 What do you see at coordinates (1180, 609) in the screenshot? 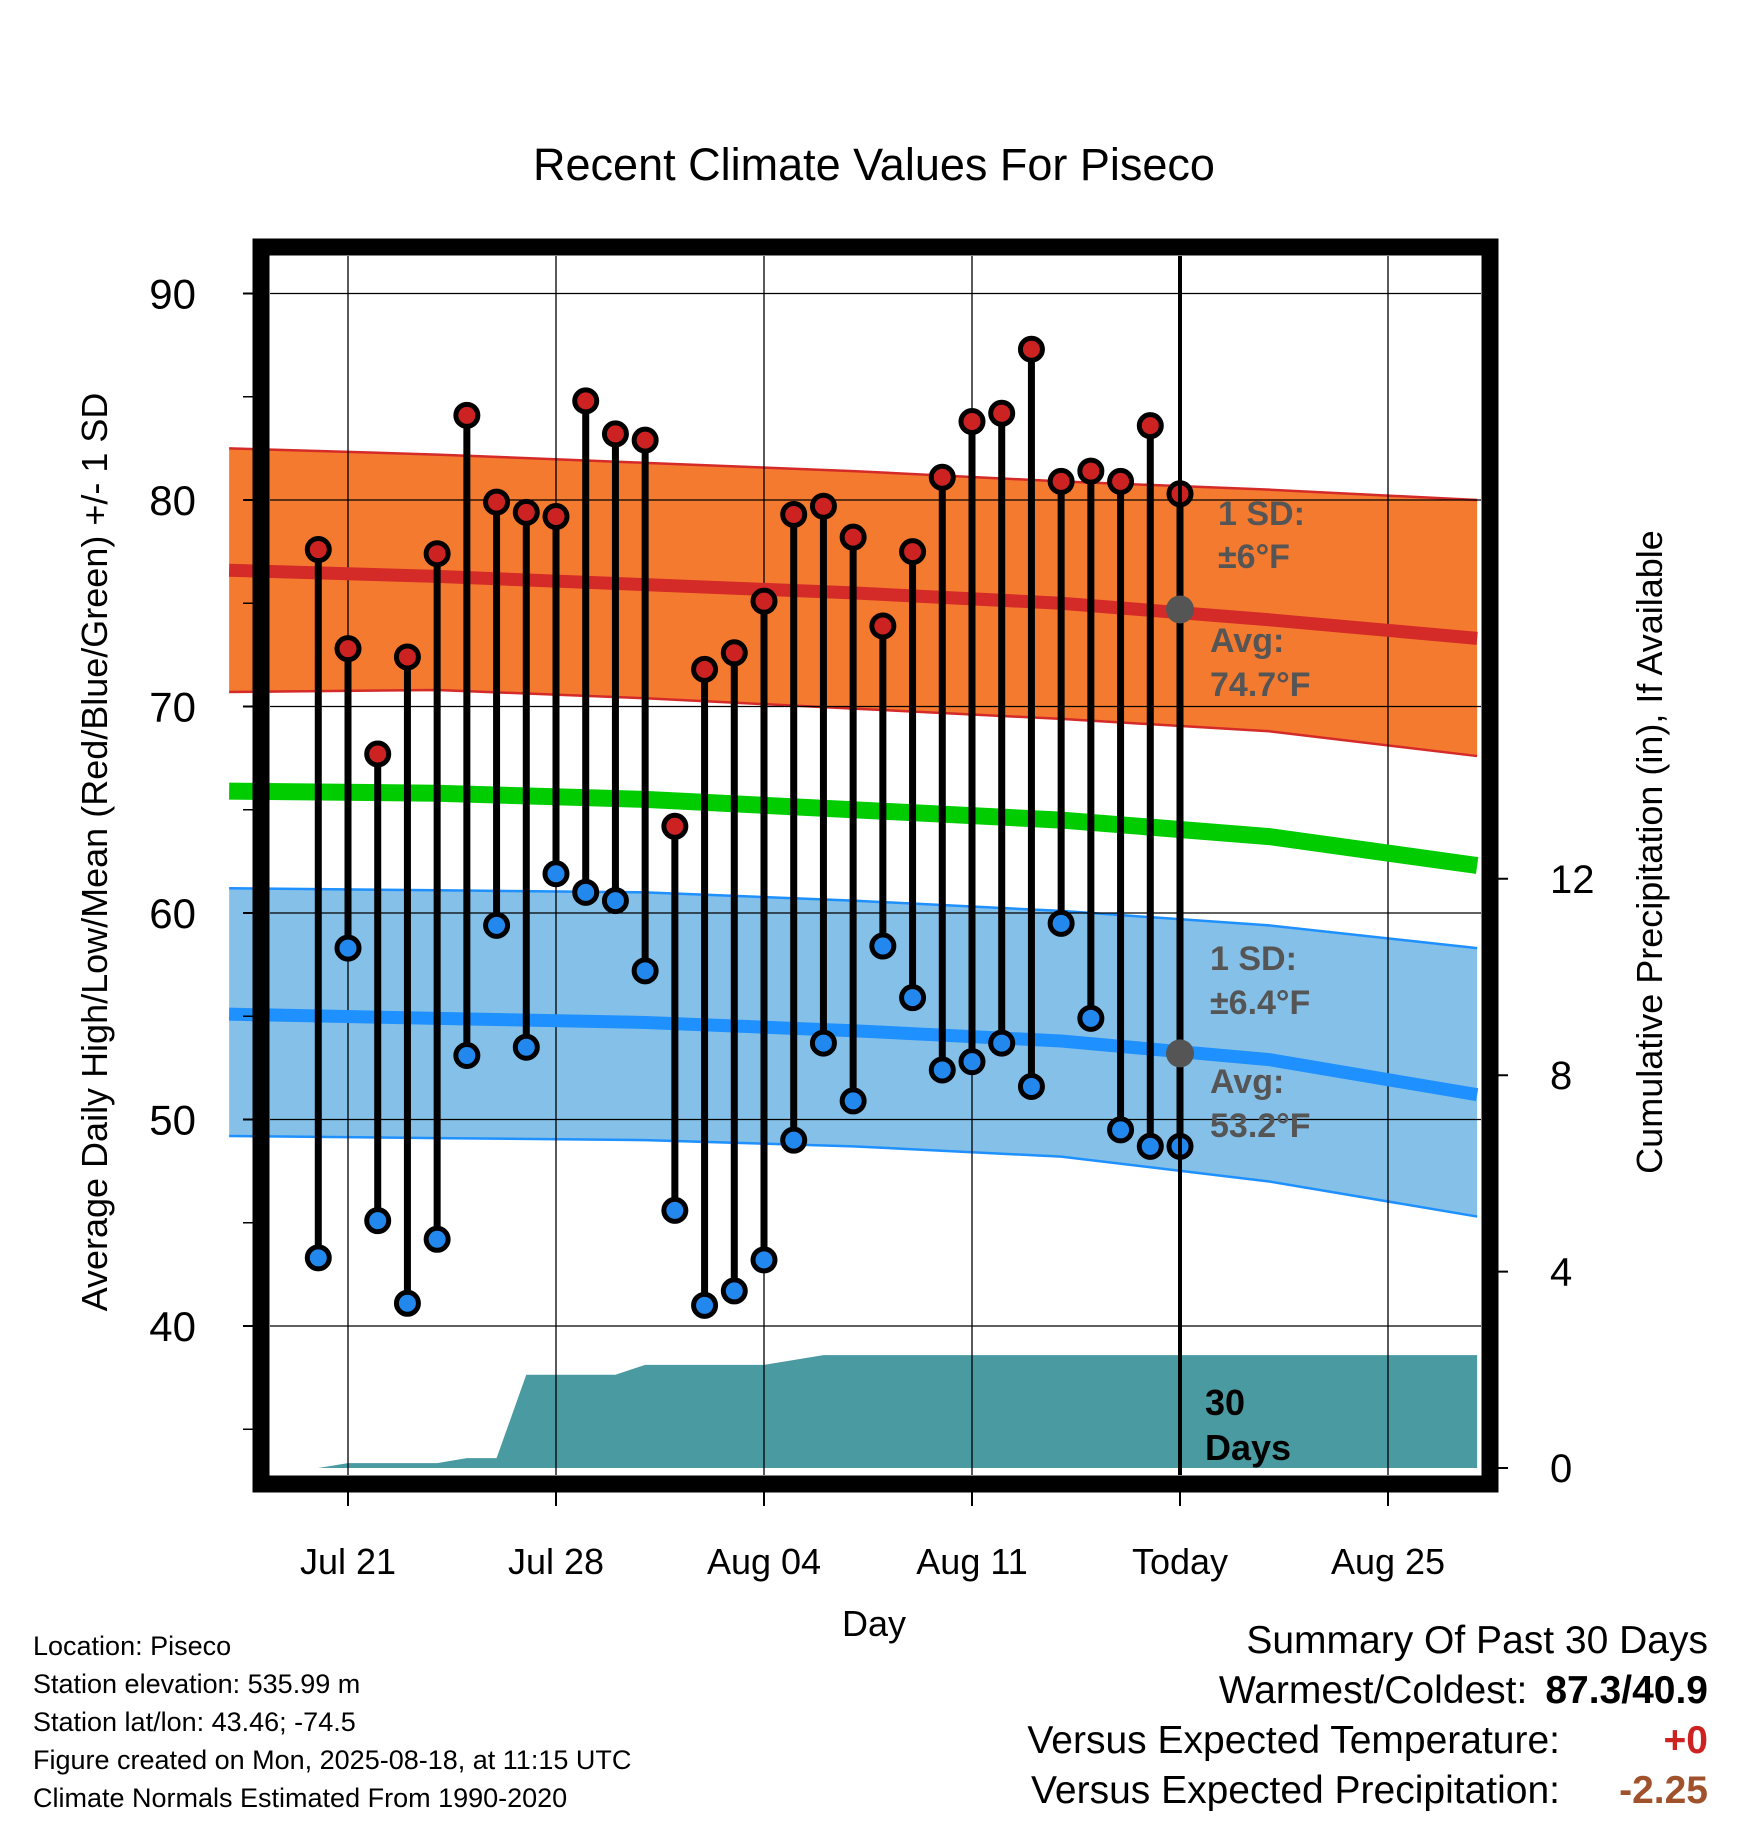
I see `today-high-avg-marker` at bounding box center [1180, 609].